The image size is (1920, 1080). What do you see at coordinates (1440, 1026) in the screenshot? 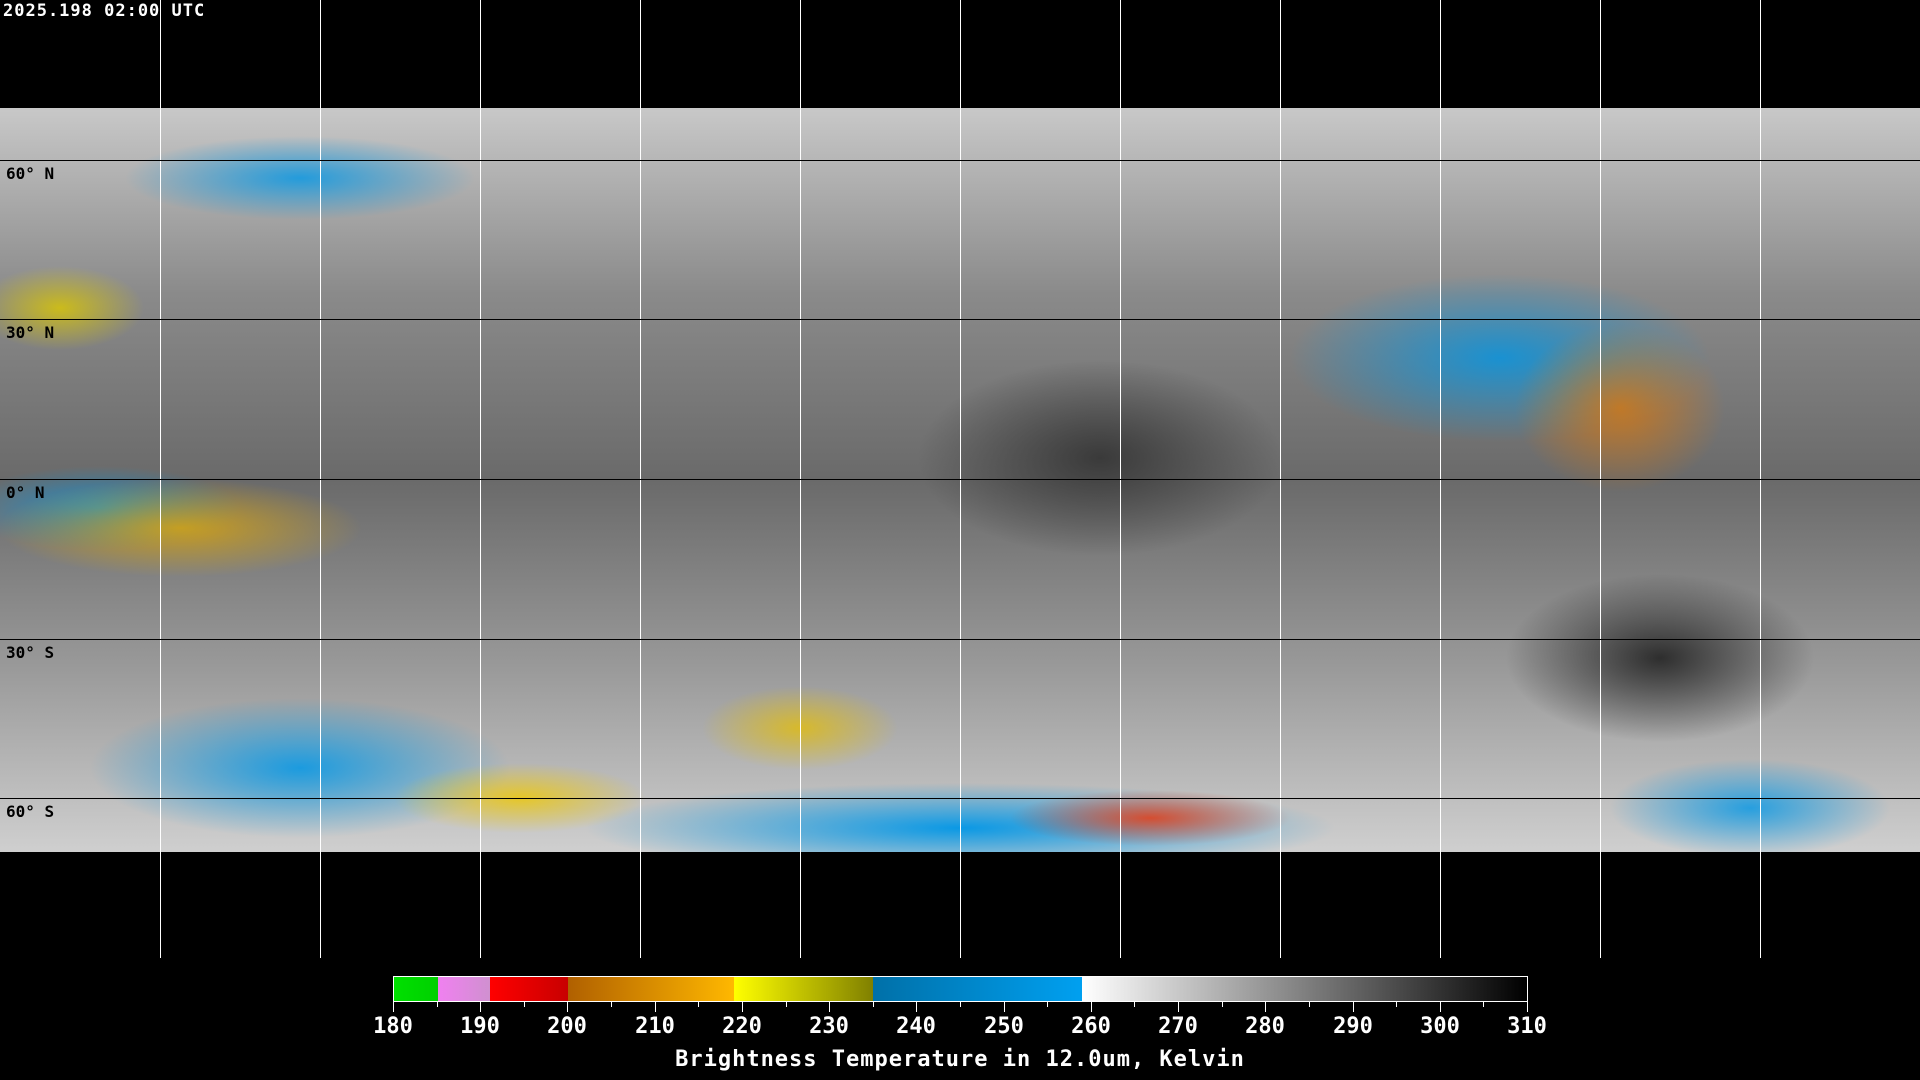
I see `colorbar-tick-label: 300` at bounding box center [1440, 1026].